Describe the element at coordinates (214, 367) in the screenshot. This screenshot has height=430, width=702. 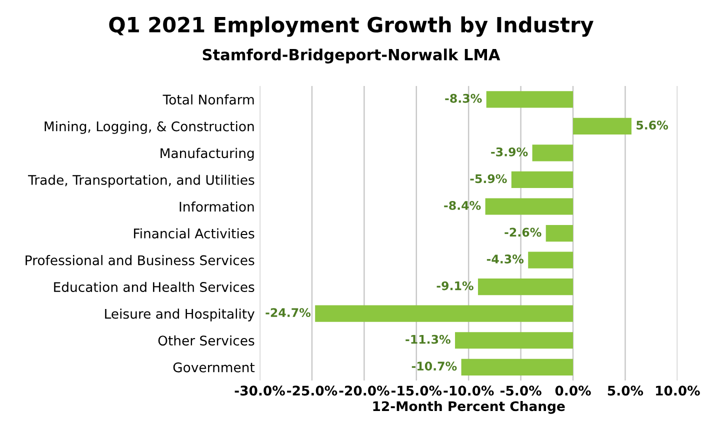
I see `y-tick-label: Government` at that location.